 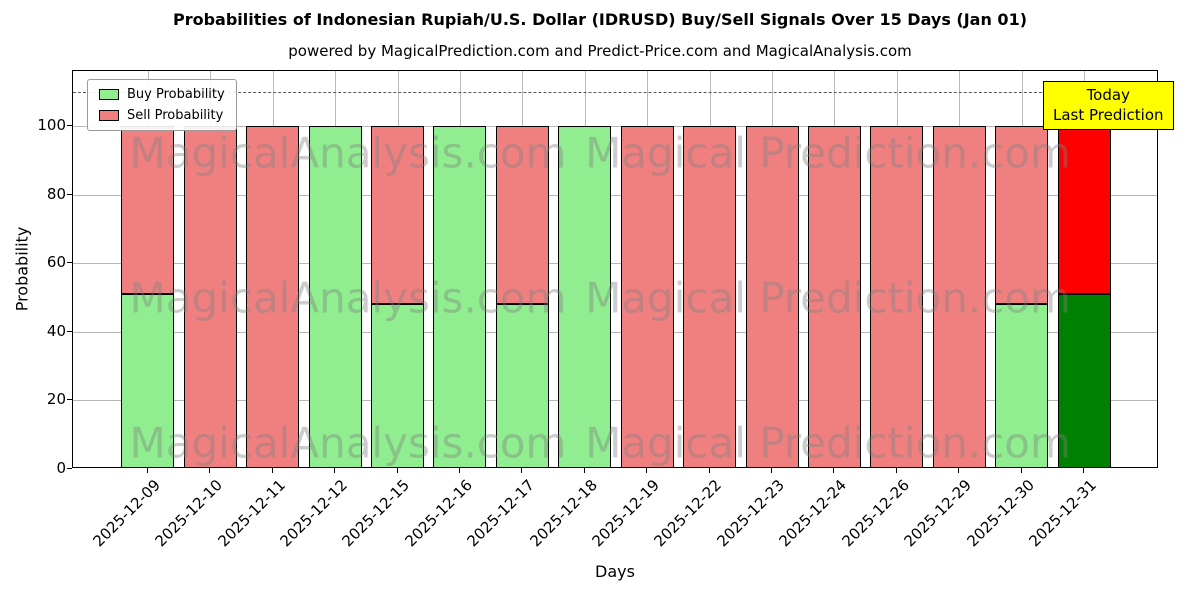 What do you see at coordinates (56, 330) in the screenshot?
I see `y-tick-label: 40` at bounding box center [56, 330].